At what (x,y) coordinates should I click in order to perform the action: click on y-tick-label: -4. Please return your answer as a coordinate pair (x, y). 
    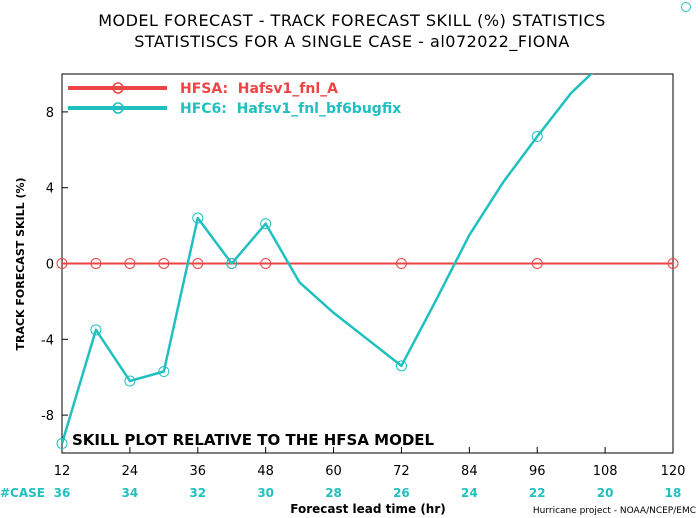
    Looking at the image, I should click on (47, 340).